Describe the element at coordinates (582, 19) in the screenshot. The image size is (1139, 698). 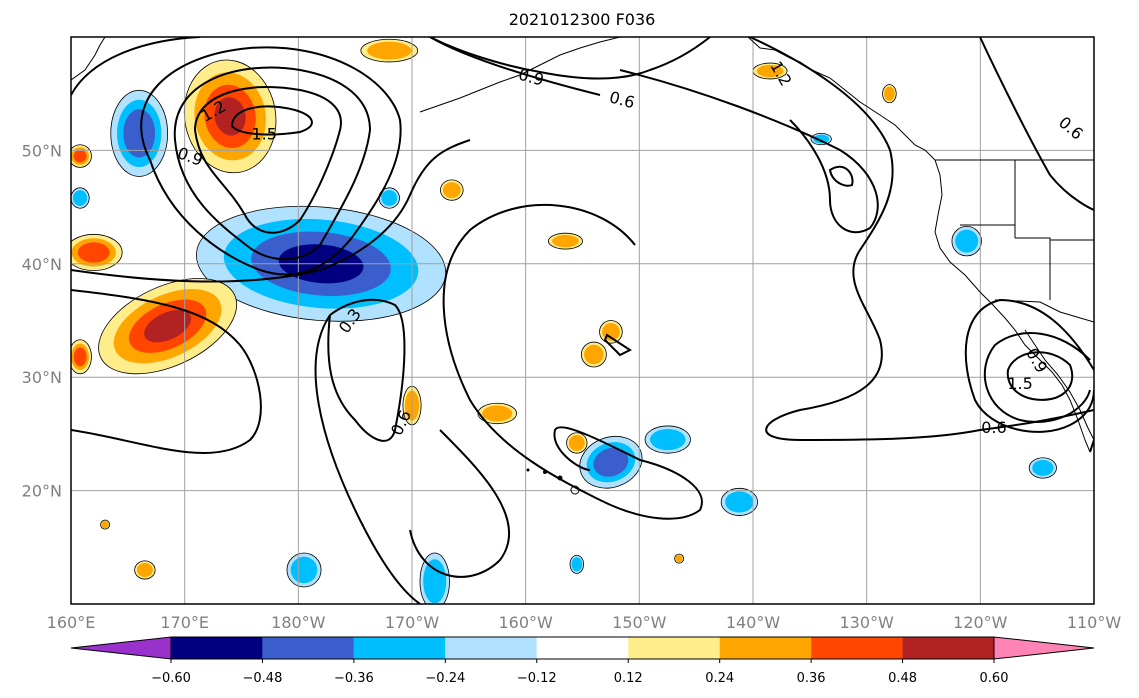
I see `map-title: 2021012300 F036` at that location.